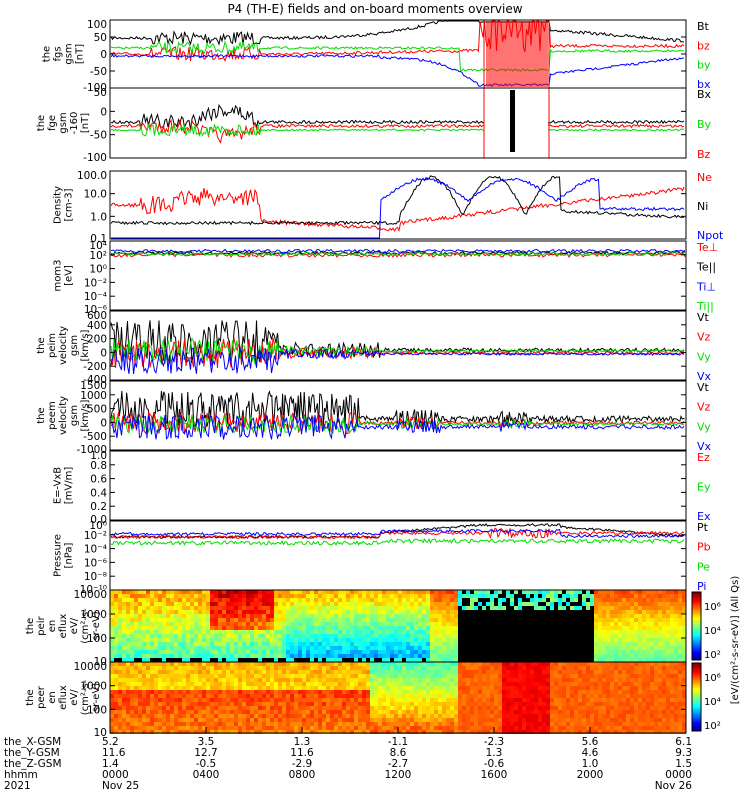 Image resolution: width=750 pixels, height=800 pixels. I want to click on series-bz, so click(397, 41).